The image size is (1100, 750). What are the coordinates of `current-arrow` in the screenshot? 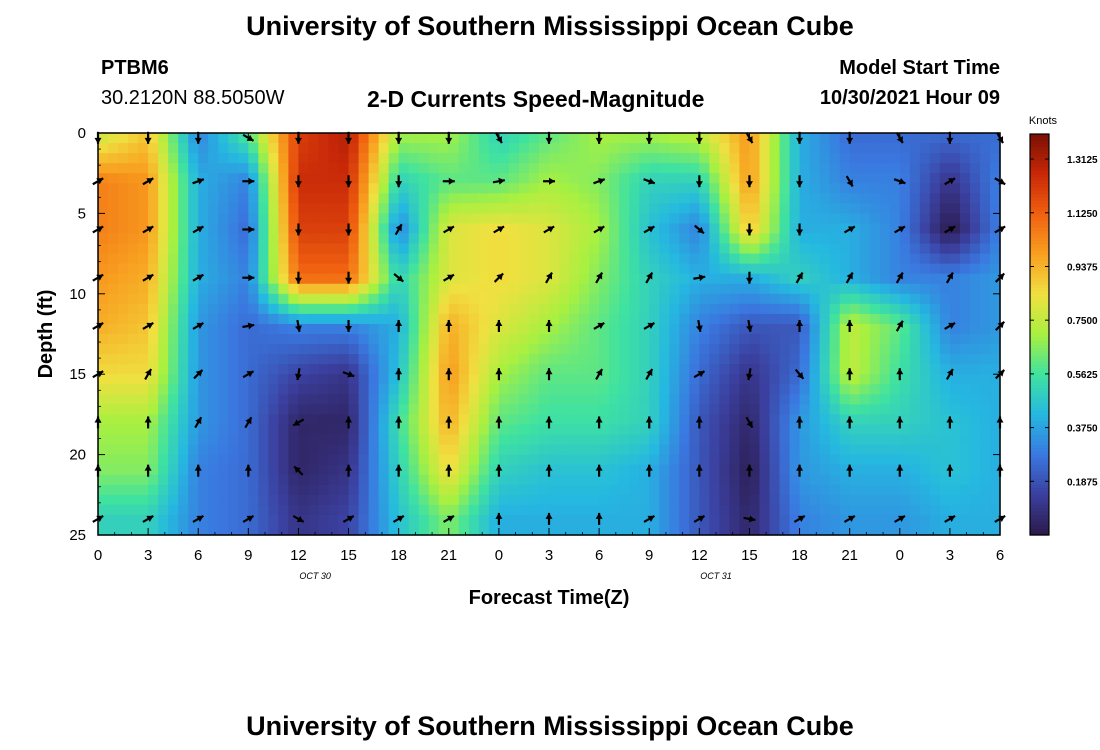 It's located at (549, 325).